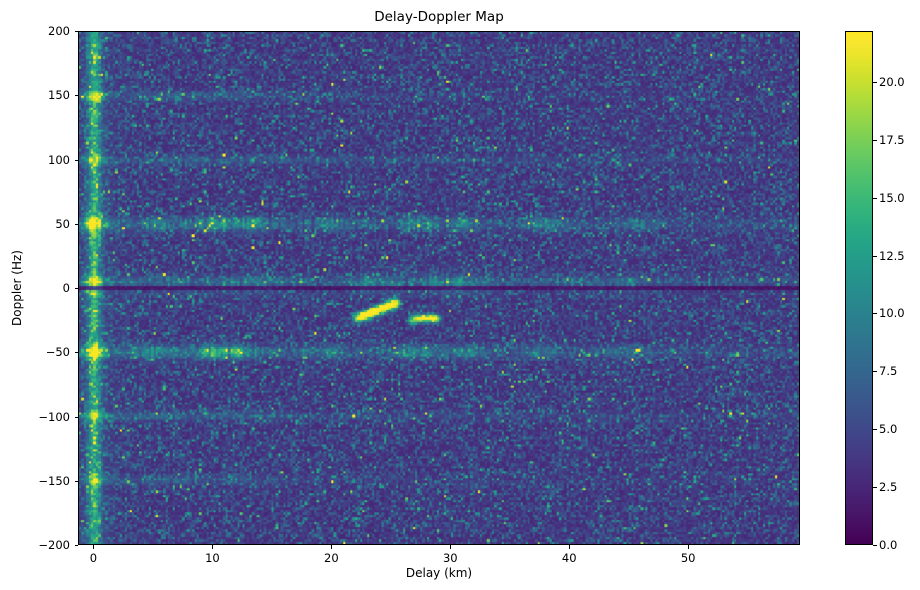  Describe the element at coordinates (59, 31) in the screenshot. I see `y-tick-label: 200` at that location.